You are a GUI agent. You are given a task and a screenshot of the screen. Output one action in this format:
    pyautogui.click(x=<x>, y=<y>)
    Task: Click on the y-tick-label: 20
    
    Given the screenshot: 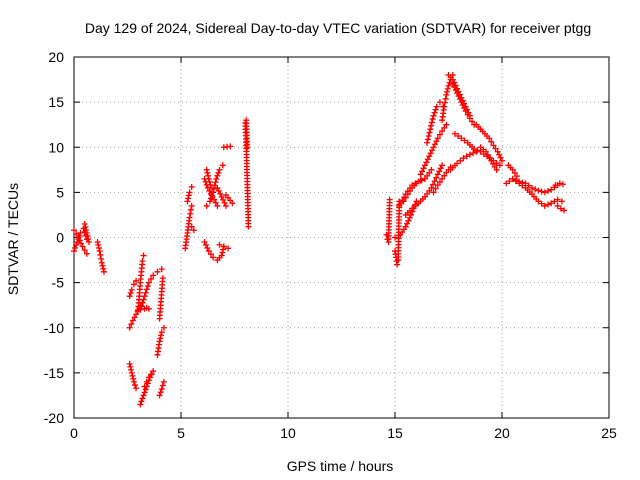 What is the action you would take?
    pyautogui.click(x=56, y=57)
    